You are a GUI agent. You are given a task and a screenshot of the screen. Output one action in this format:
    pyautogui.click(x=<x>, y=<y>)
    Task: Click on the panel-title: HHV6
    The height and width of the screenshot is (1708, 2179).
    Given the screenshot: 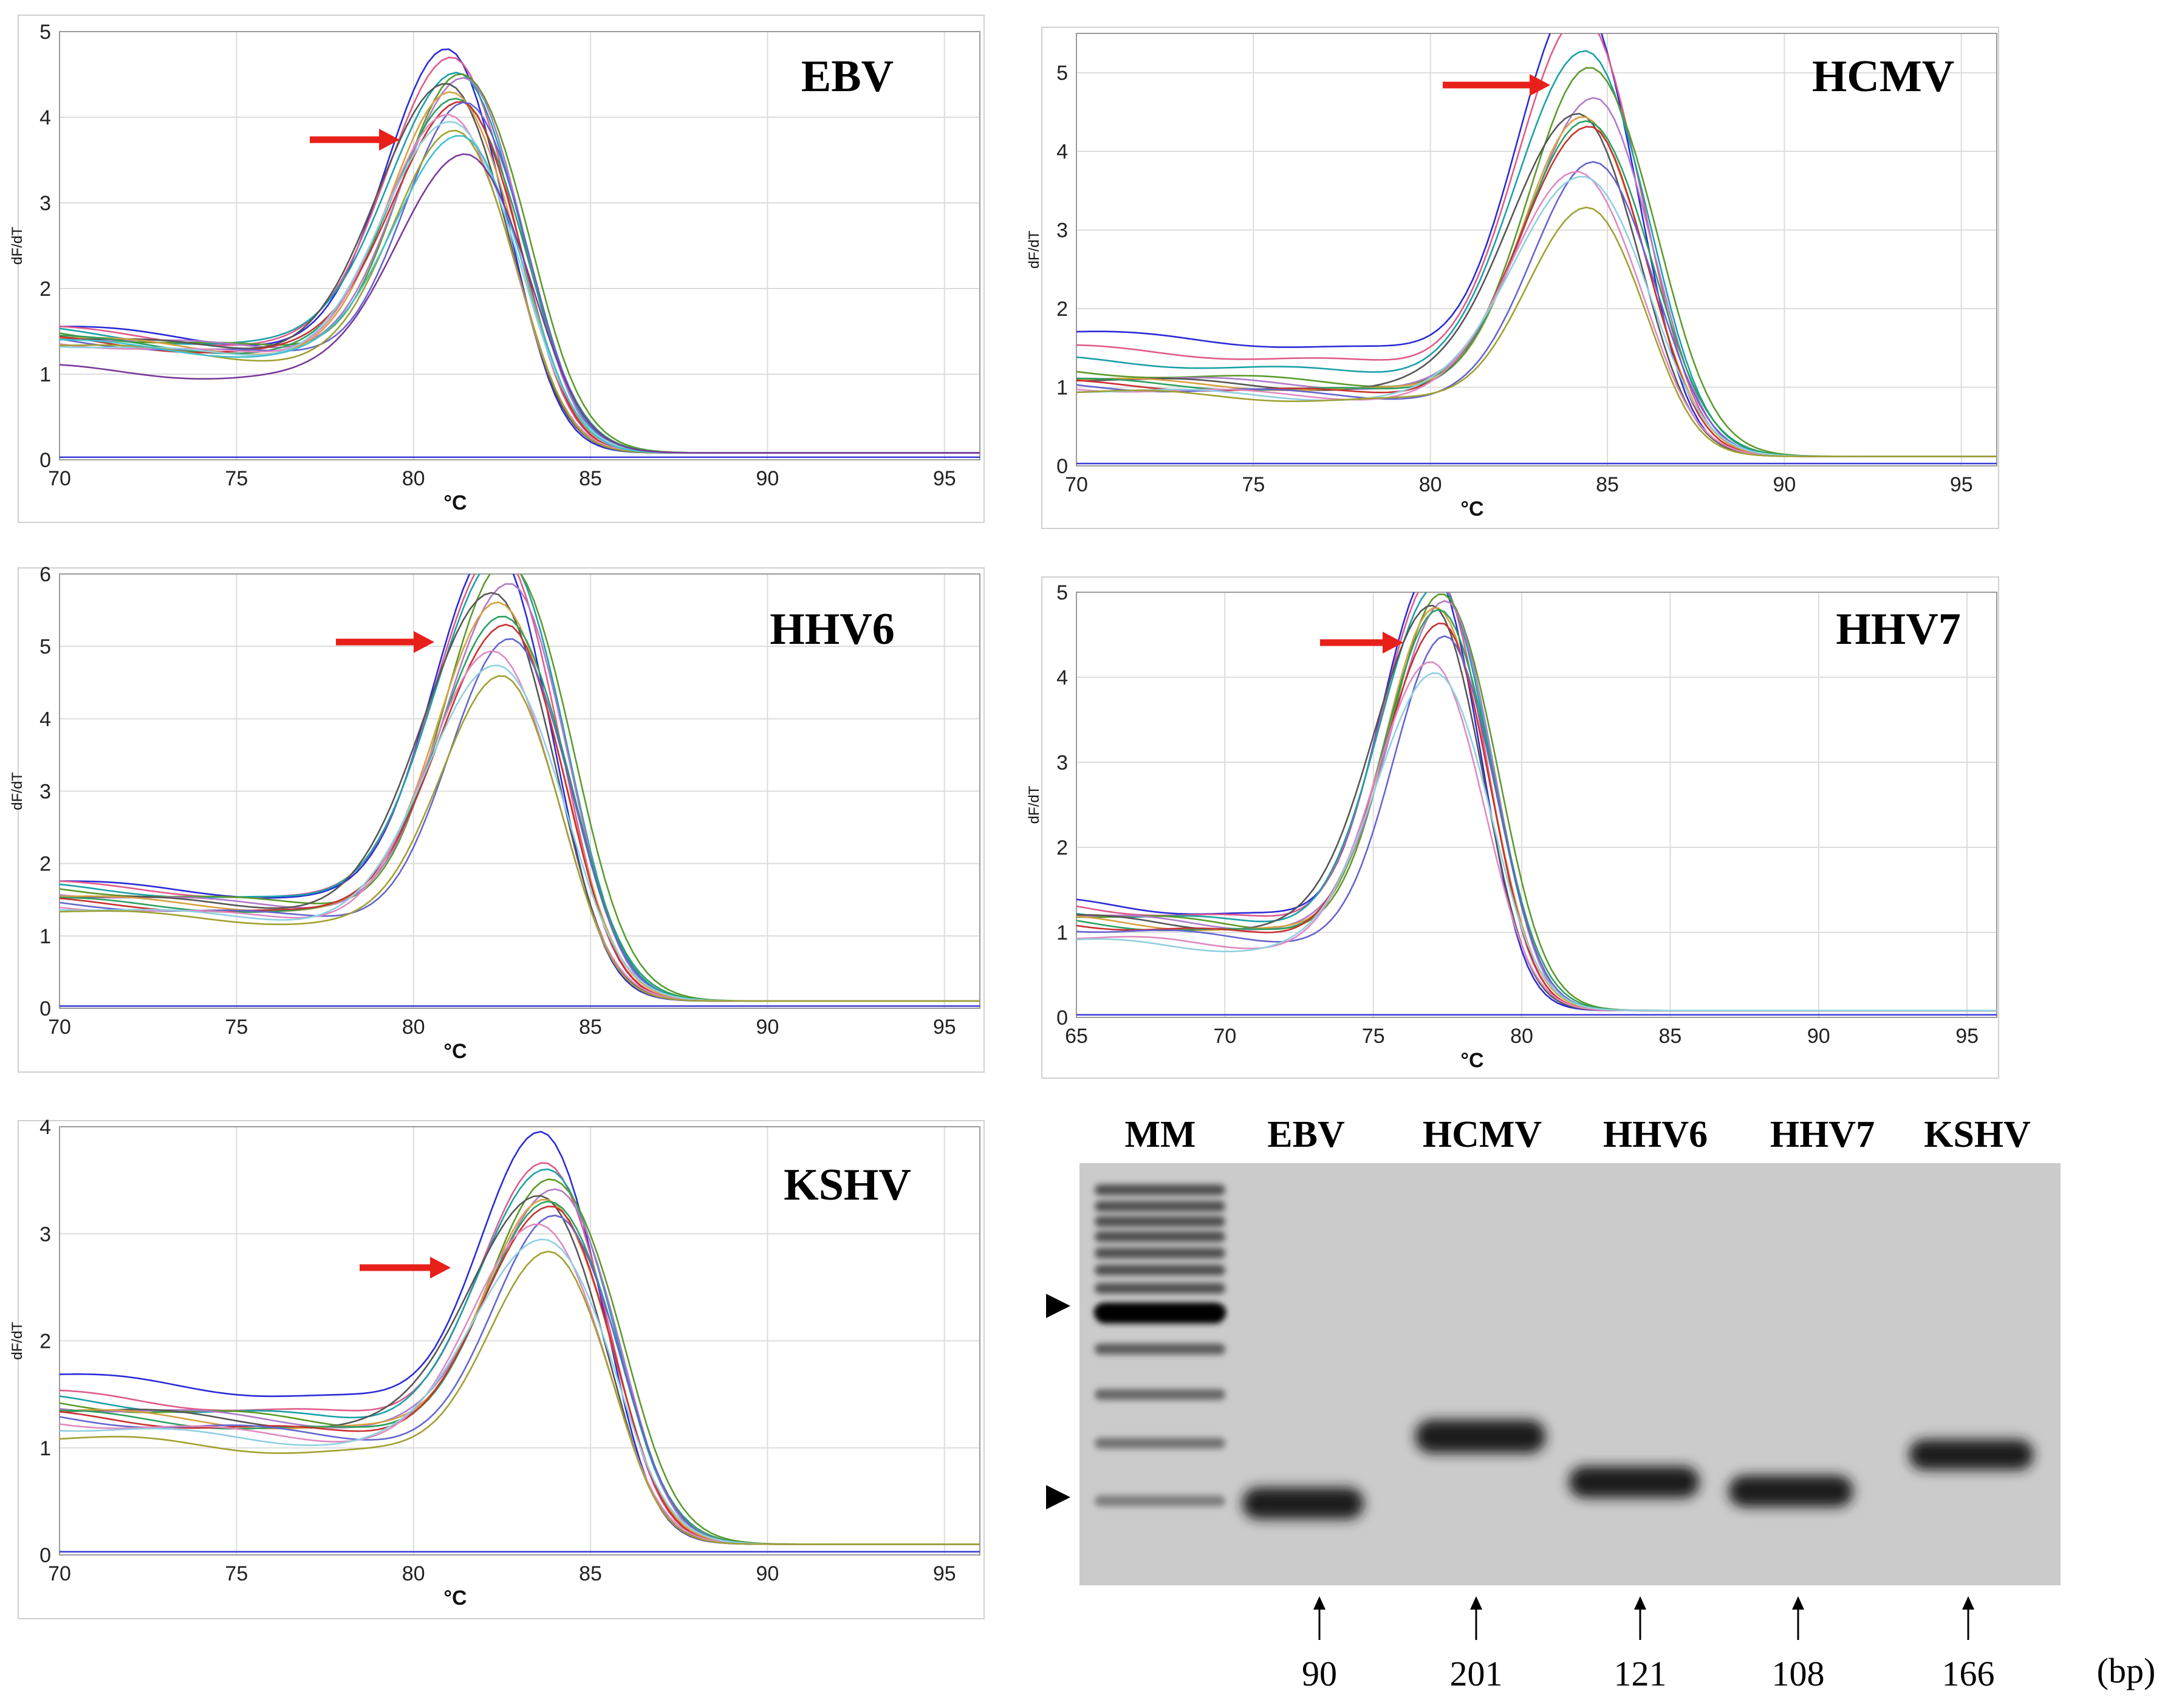 What is the action you would take?
    pyautogui.click(x=832, y=629)
    